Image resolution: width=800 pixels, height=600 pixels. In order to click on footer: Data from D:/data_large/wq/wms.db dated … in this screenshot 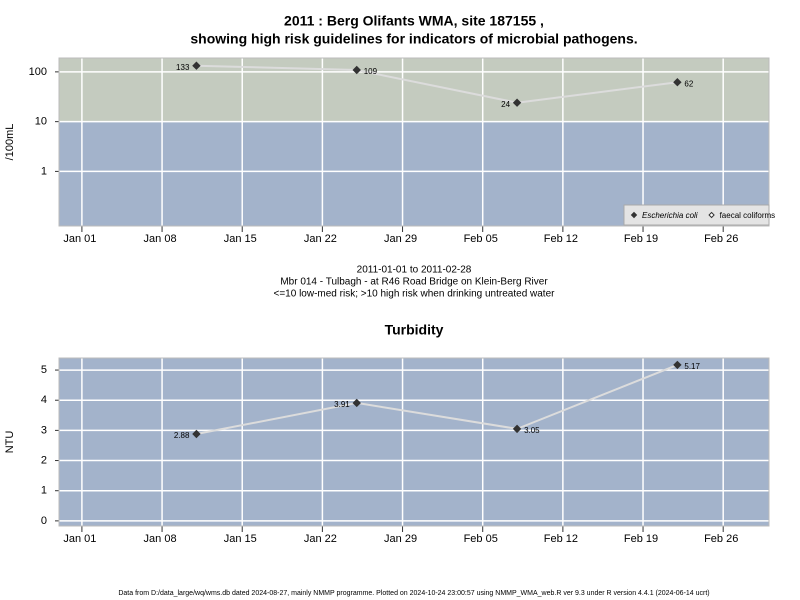, I will do `click(413, 593)`.